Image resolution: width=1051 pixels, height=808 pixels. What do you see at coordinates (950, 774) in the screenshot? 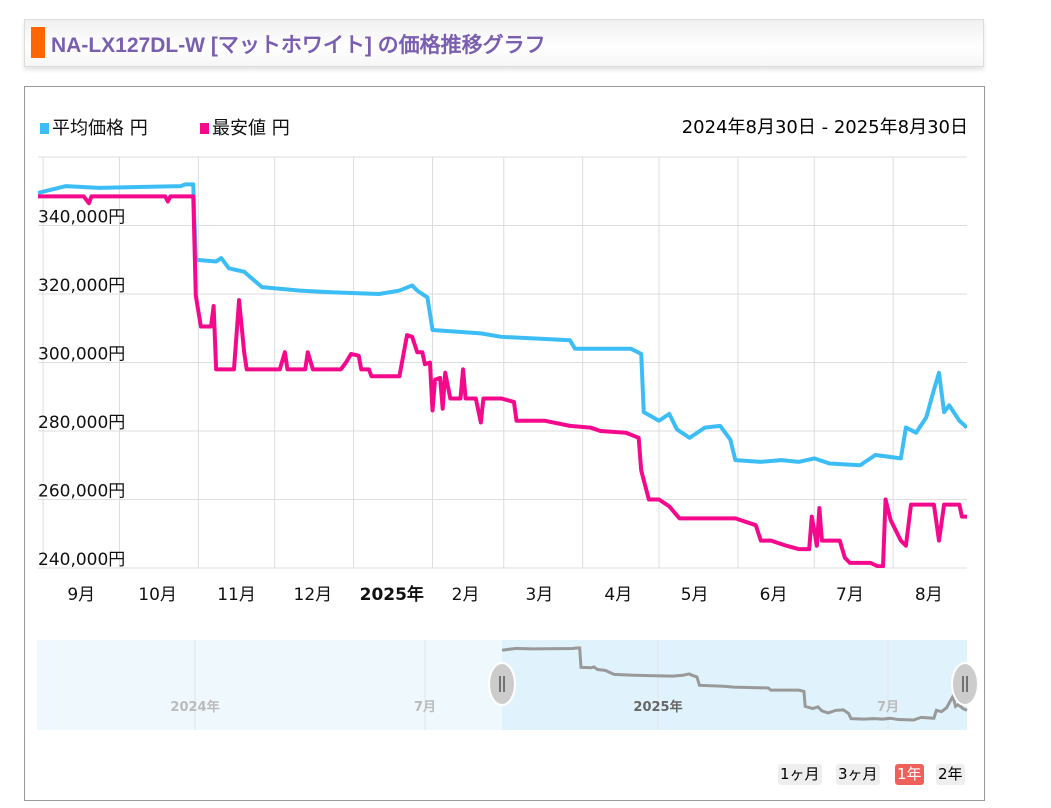
I see `range-button-2y: 2年` at bounding box center [950, 774].